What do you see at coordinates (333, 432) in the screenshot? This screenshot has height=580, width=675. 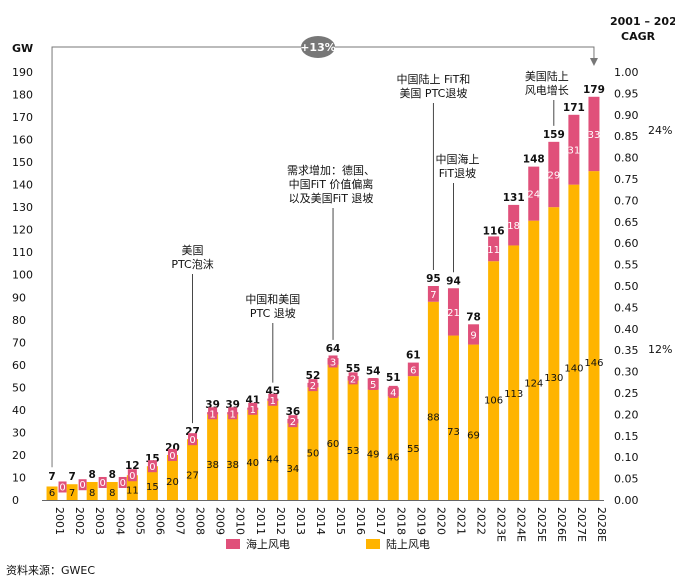 I see `bar-onshore-2015` at bounding box center [333, 432].